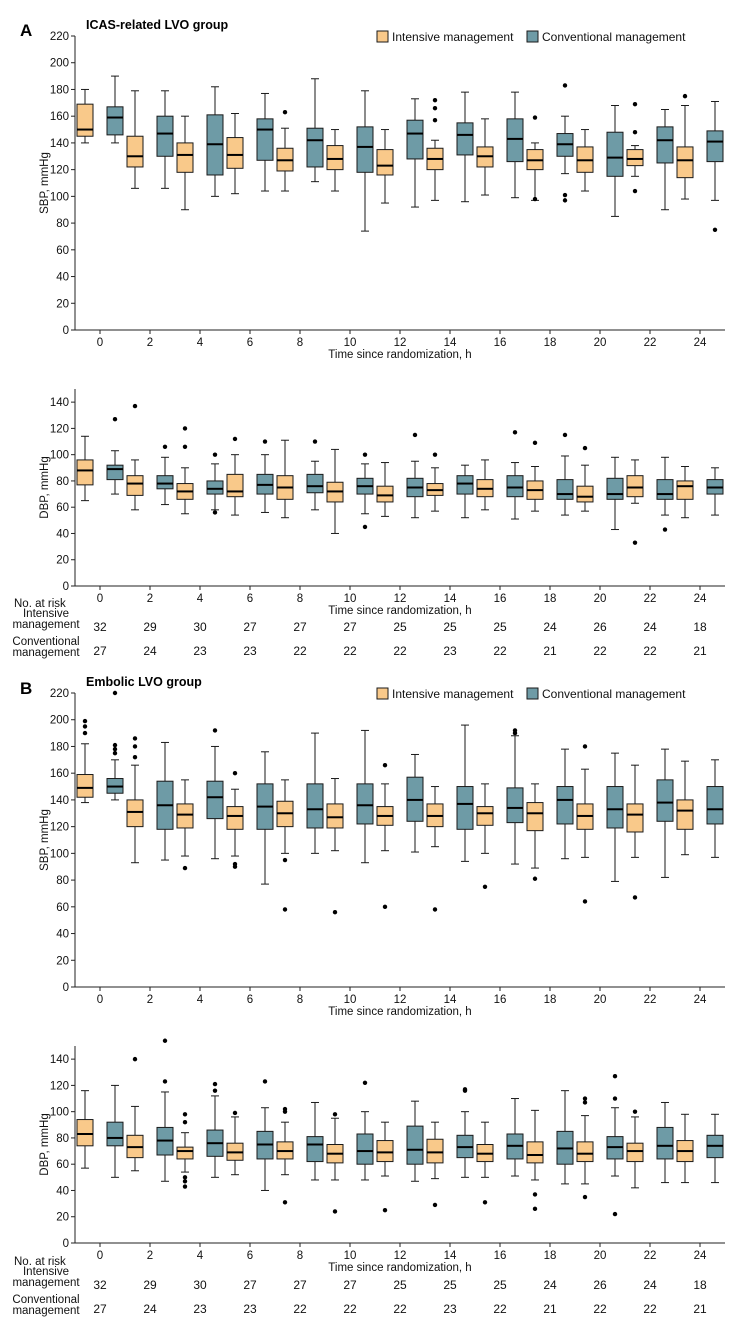 Image resolution: width=742 pixels, height=1331 pixels. Describe the element at coordinates (185, 163) in the screenshot. I see `box-intensive-4h` at that location.